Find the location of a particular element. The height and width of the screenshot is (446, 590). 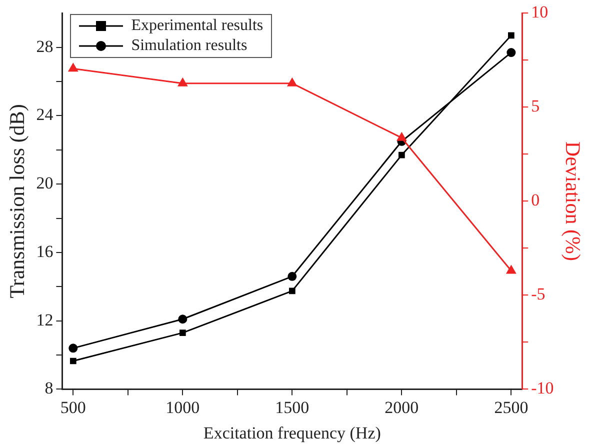

x-tick-label: 2500 is located at coordinates (511, 407).